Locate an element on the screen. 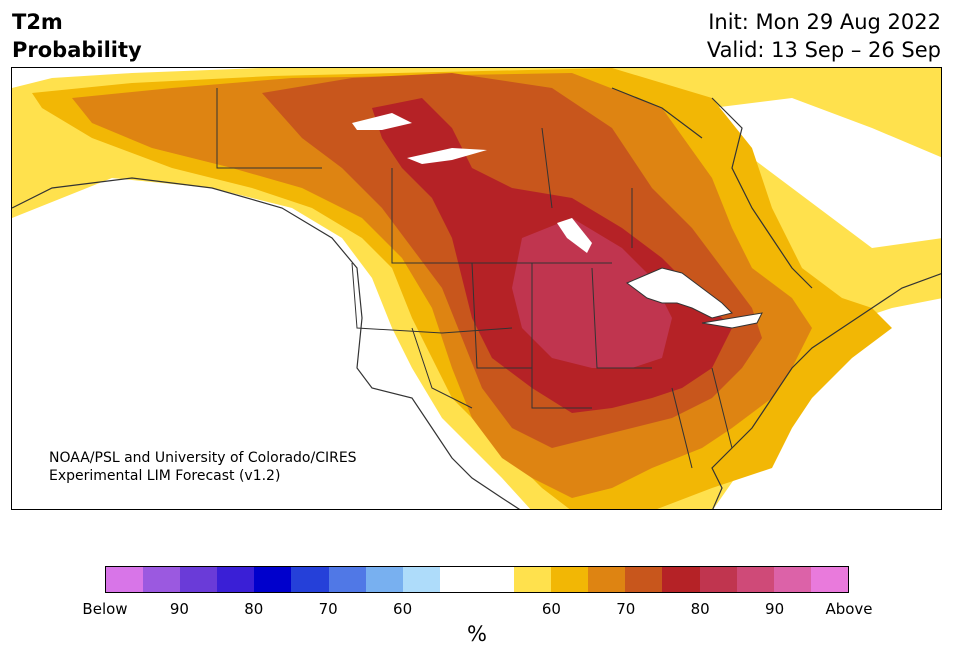 Image resolution: width=953 pixels, height=659 pixels. lake-erie is located at coordinates (732, 320).